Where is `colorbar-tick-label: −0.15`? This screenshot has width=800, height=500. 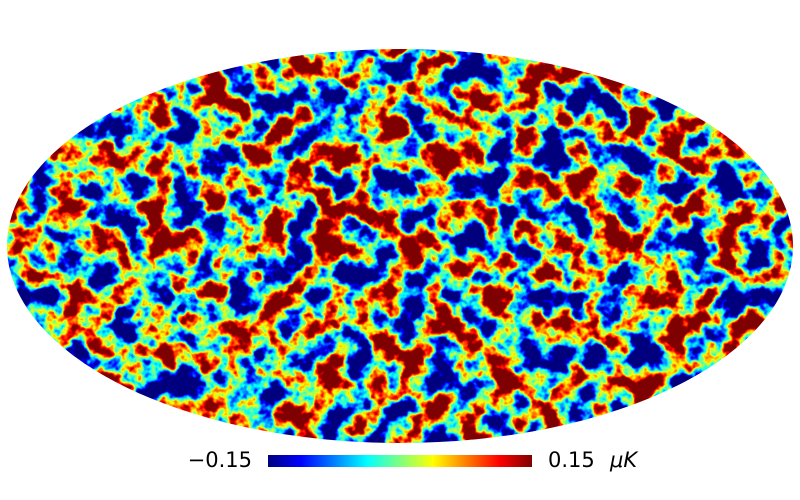 colorbar-tick-label: −0.15 is located at coordinates (220, 460).